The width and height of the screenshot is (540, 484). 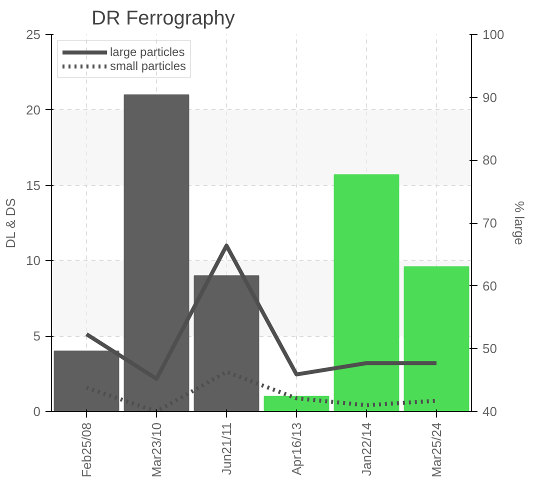 I want to click on chart-title: DR Ferrography, so click(x=163, y=19).